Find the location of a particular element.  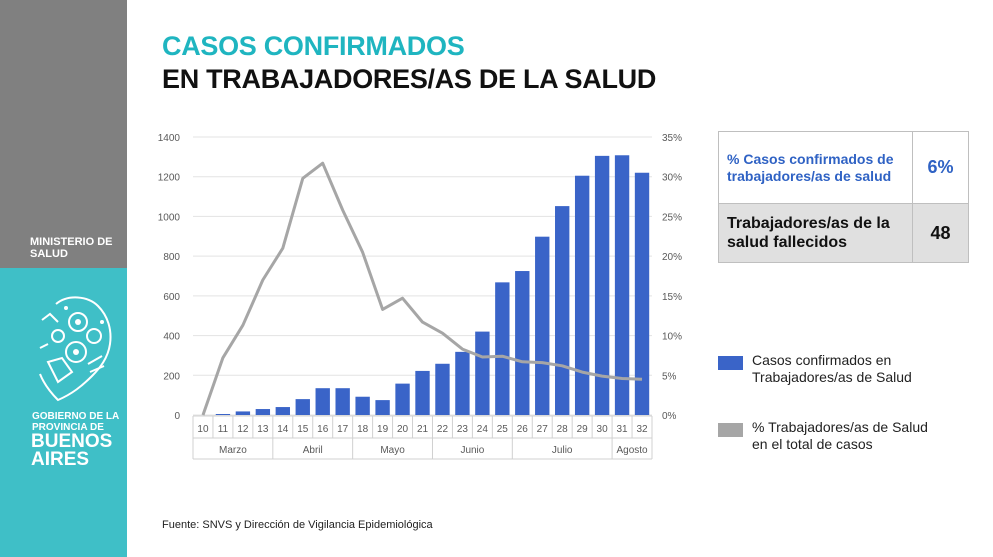

government-label: GOBIERNO DE LA PROVINCIA DE is located at coordinates (76, 422).